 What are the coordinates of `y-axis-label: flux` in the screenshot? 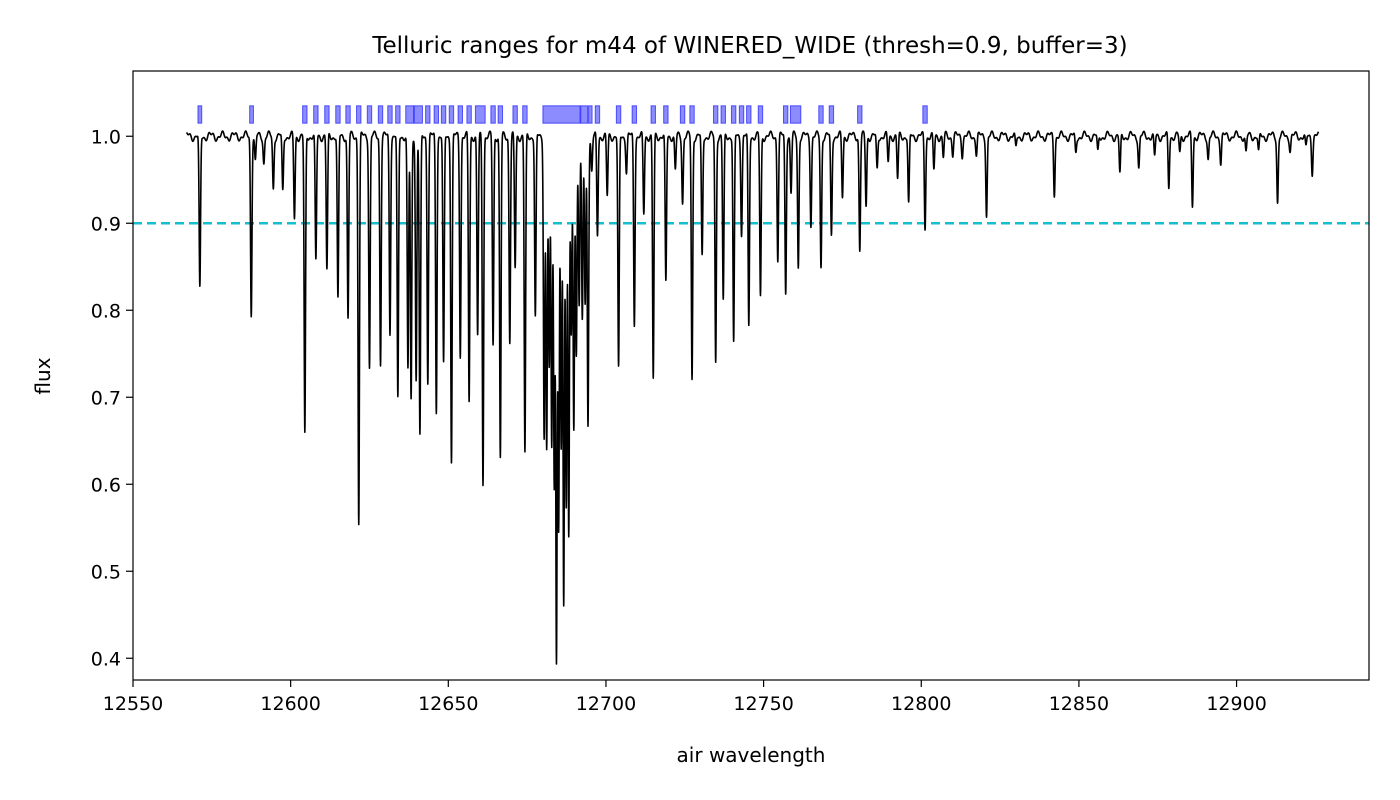 It's located at (43, 375).